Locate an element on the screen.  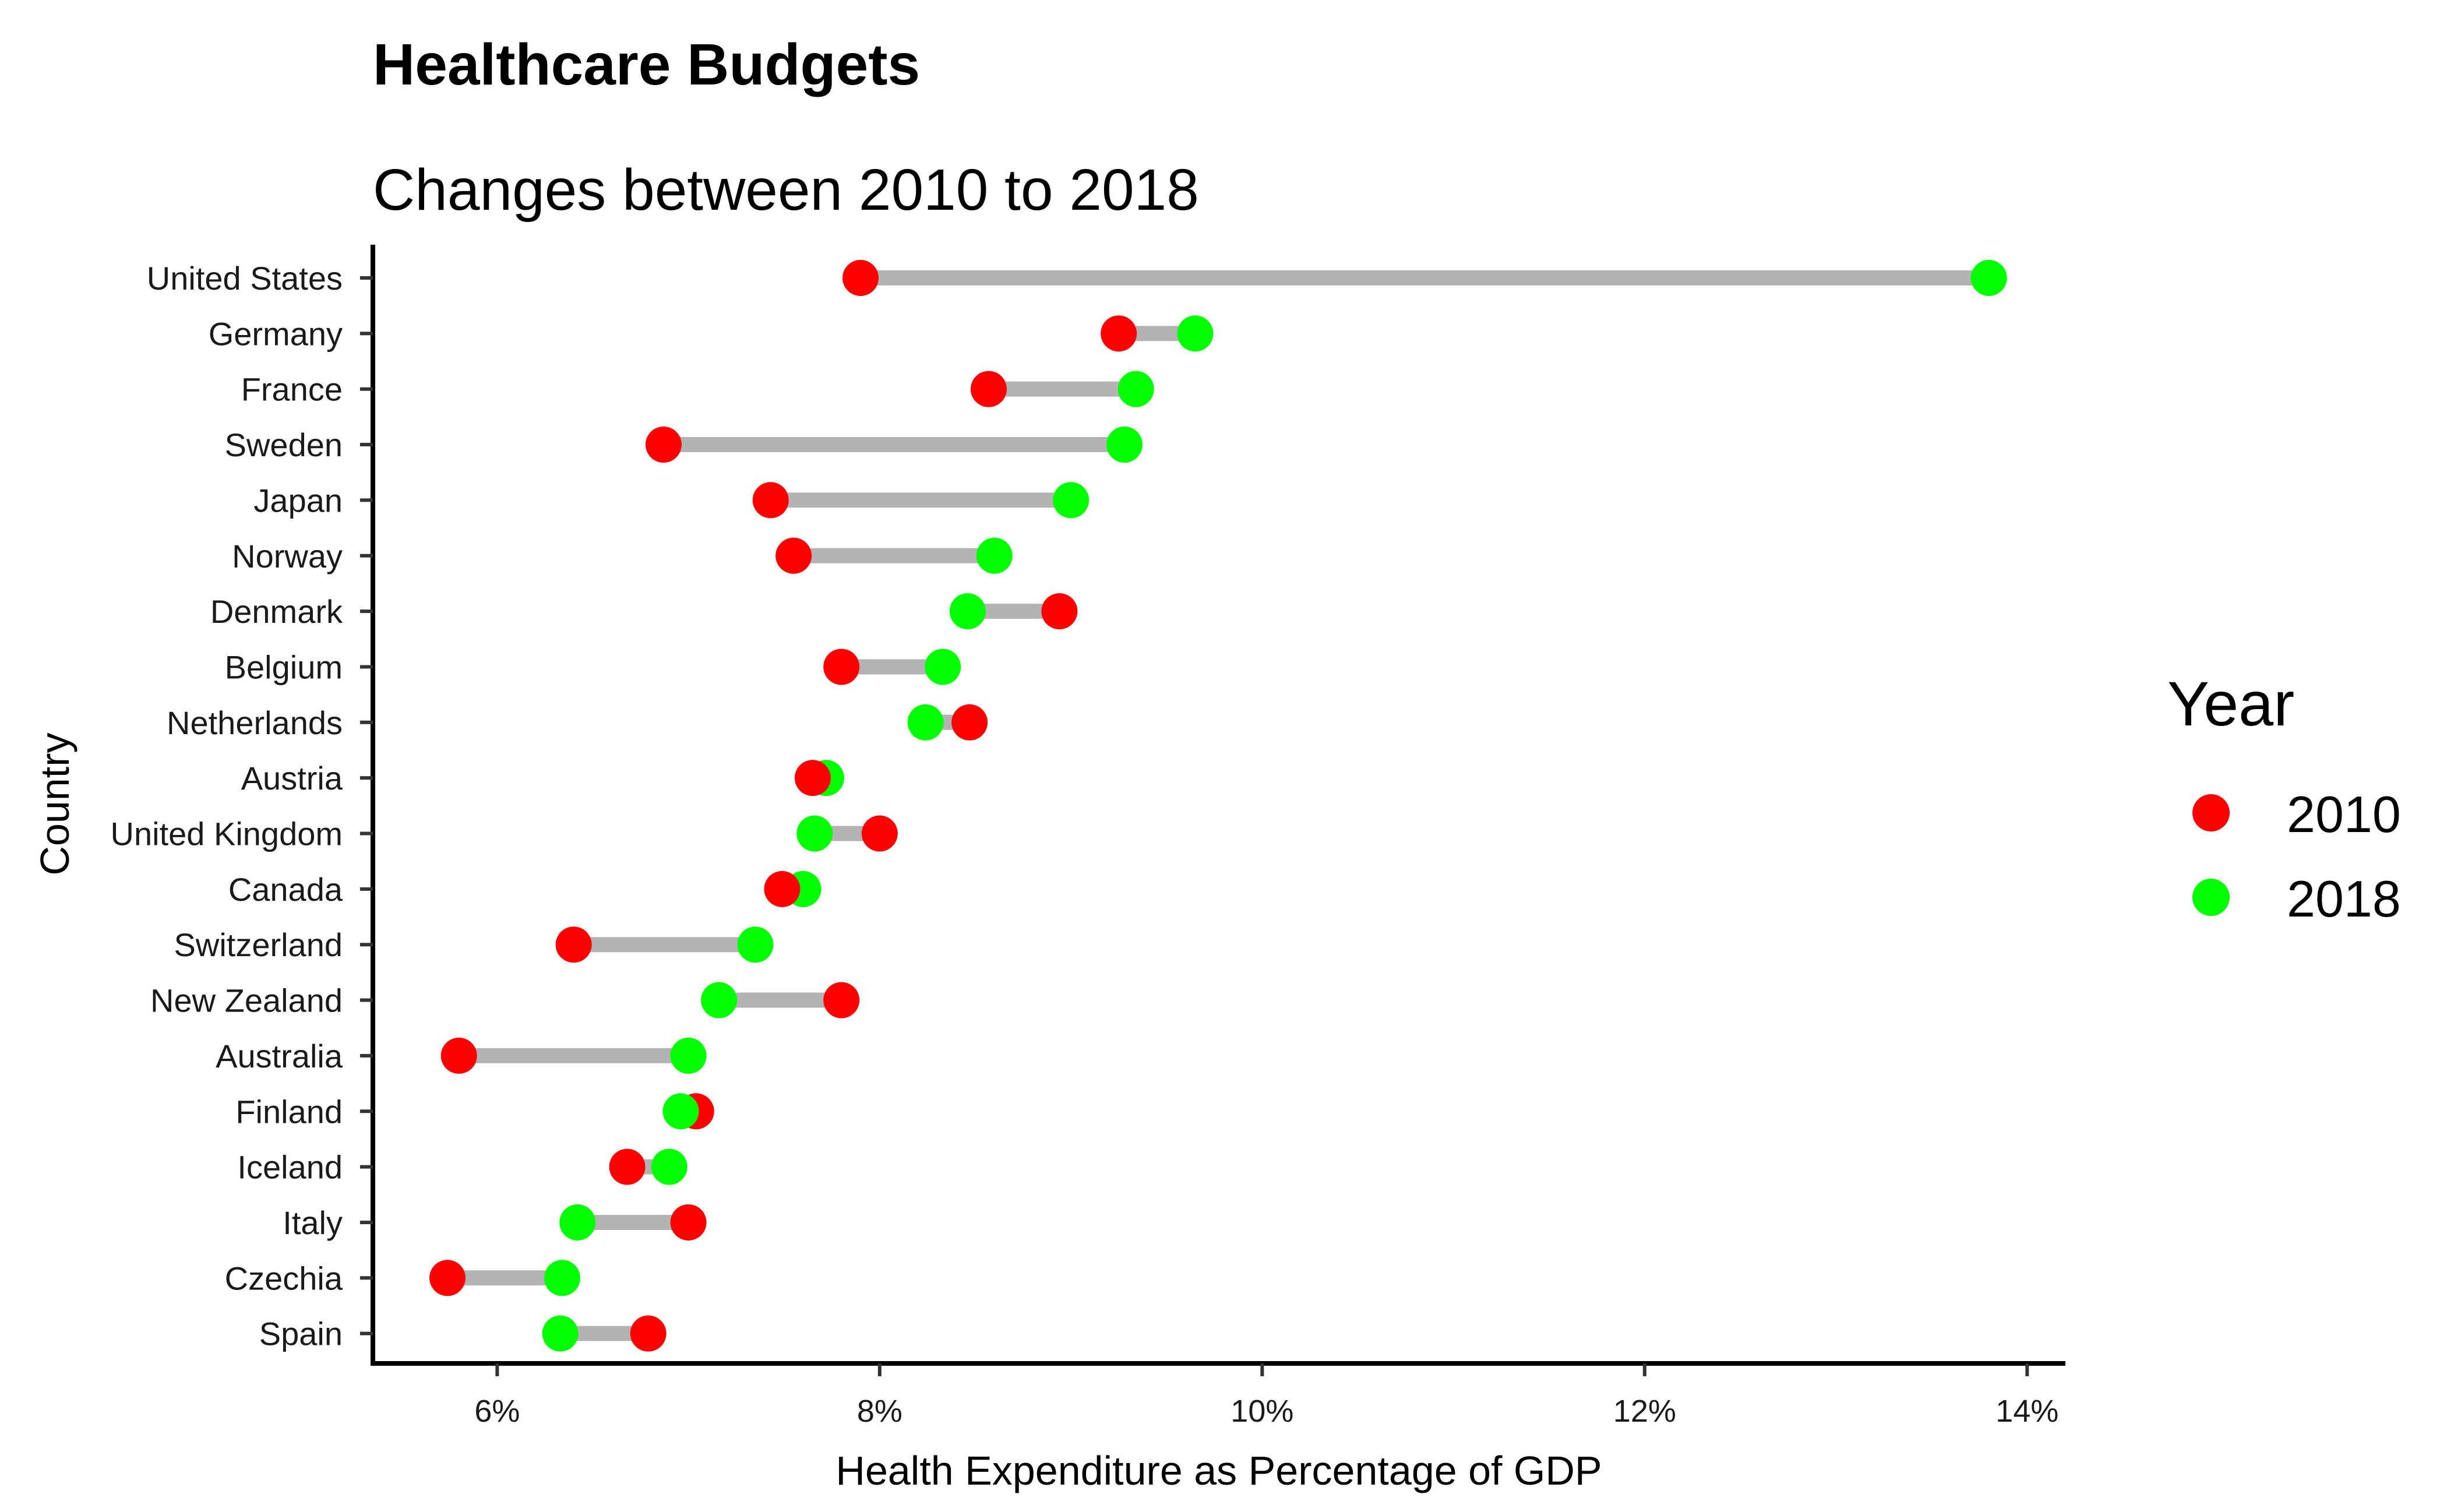
point-2018-united-kingdom is located at coordinates (814, 833).